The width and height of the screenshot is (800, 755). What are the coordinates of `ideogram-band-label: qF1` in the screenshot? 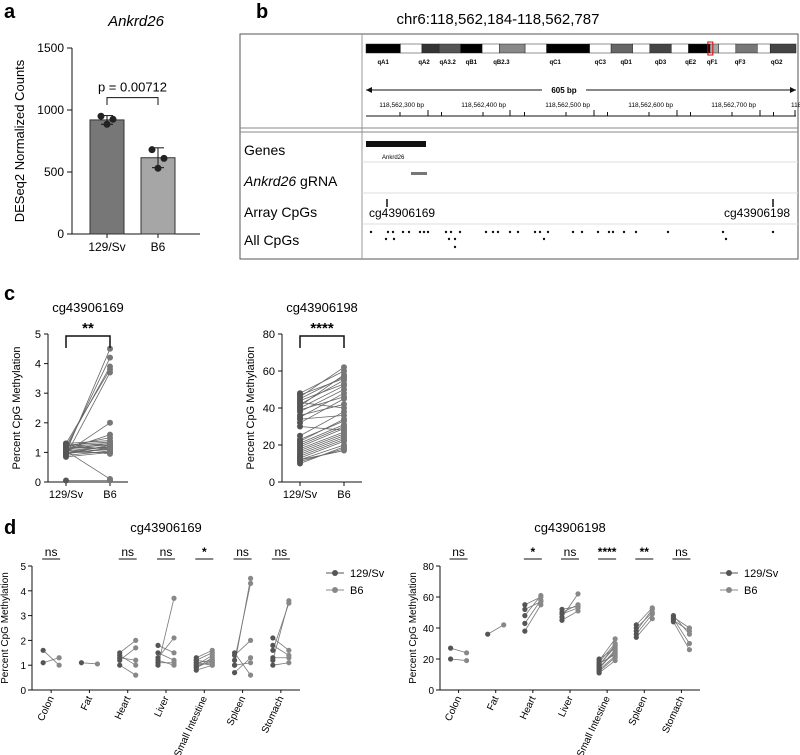 It's located at (712, 63).